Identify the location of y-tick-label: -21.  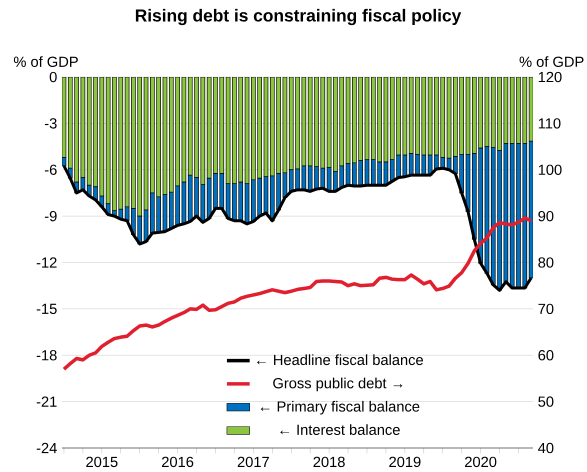
(46, 401).